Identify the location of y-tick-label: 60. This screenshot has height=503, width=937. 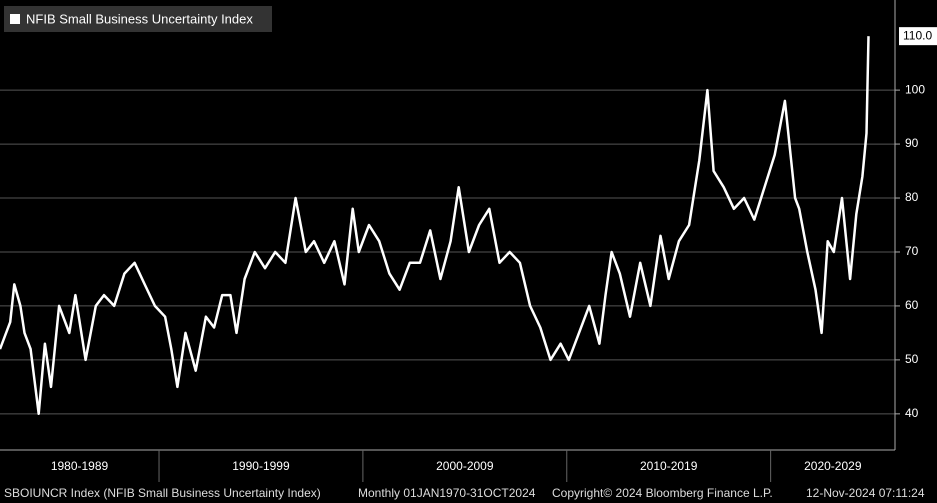
(912, 305).